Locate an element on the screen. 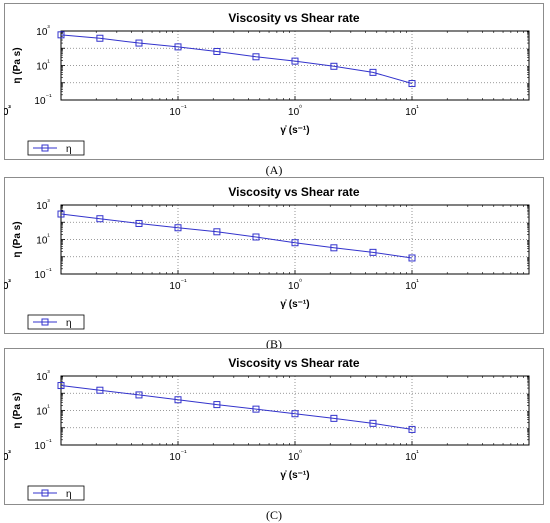 This screenshot has width=550, height=523. caption-c: (C) is located at coordinates (274, 515).